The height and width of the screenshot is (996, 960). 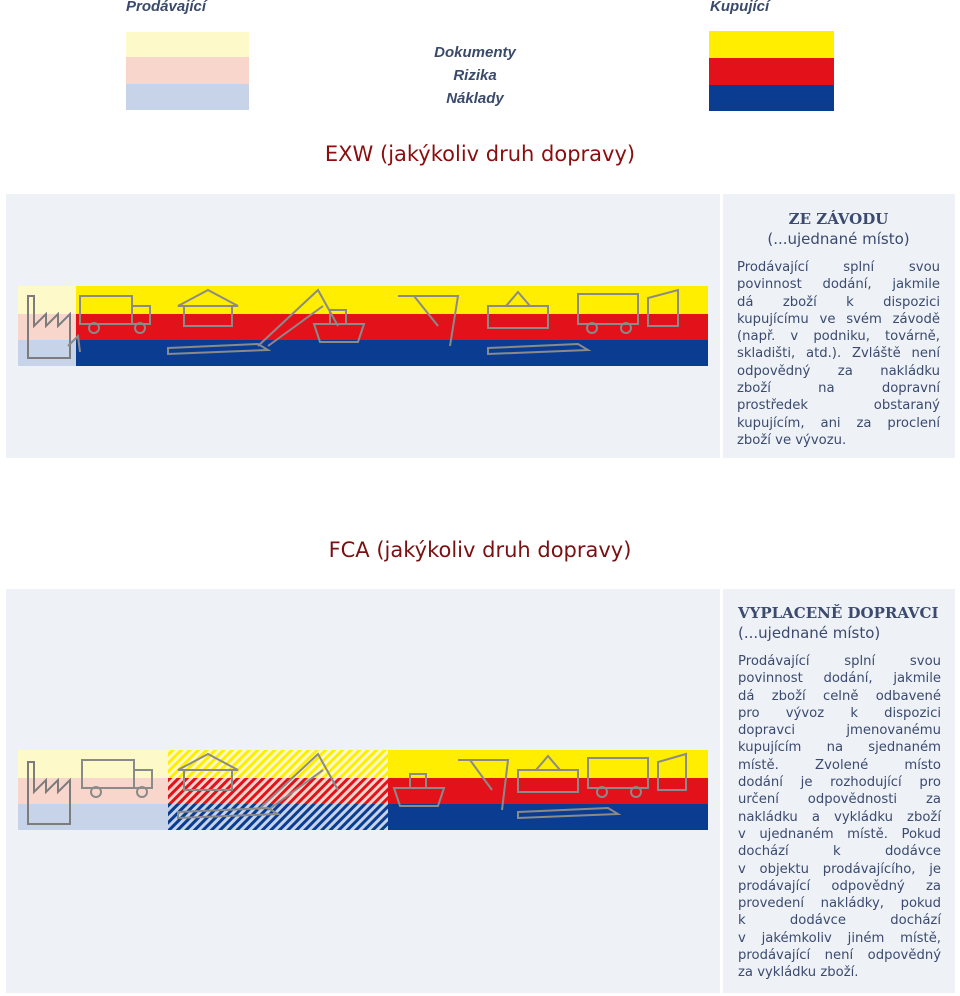 What do you see at coordinates (839, 852) in the screenshot?
I see `fca-line: dochází k dodávce` at bounding box center [839, 852].